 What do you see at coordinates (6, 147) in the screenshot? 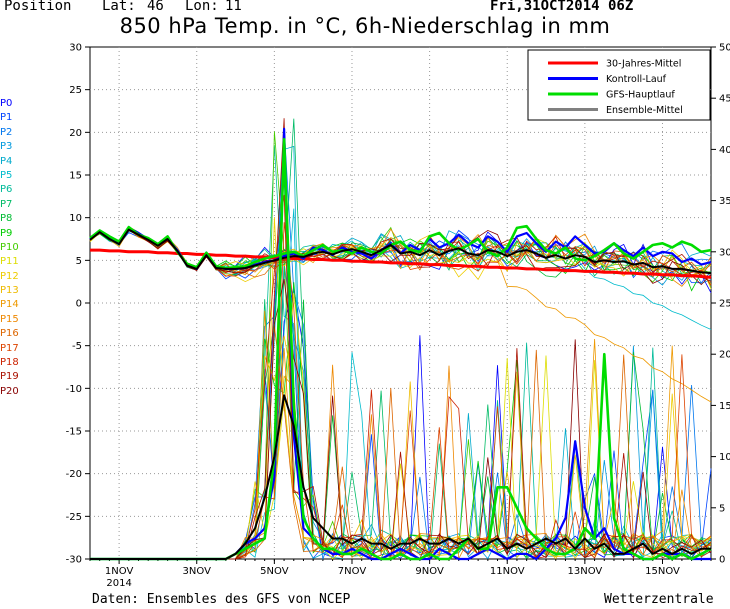
I see `member-label-p3: P3` at bounding box center [6, 147].